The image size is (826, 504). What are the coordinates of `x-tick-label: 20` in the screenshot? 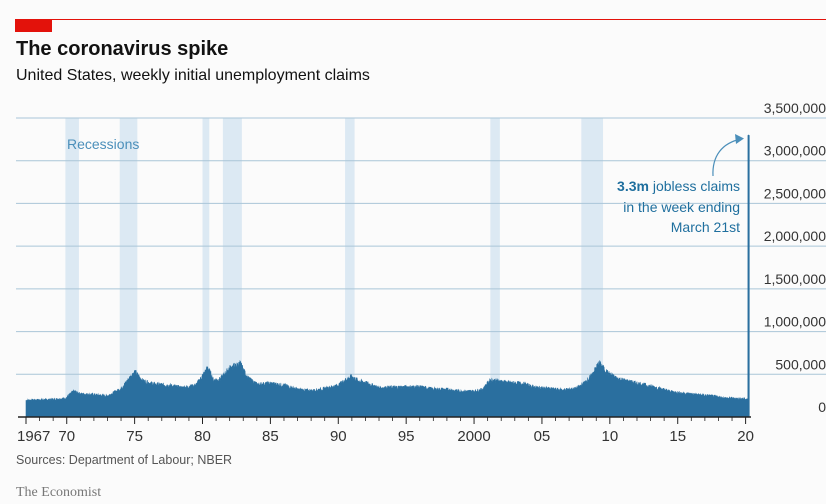 It's located at (745, 436).